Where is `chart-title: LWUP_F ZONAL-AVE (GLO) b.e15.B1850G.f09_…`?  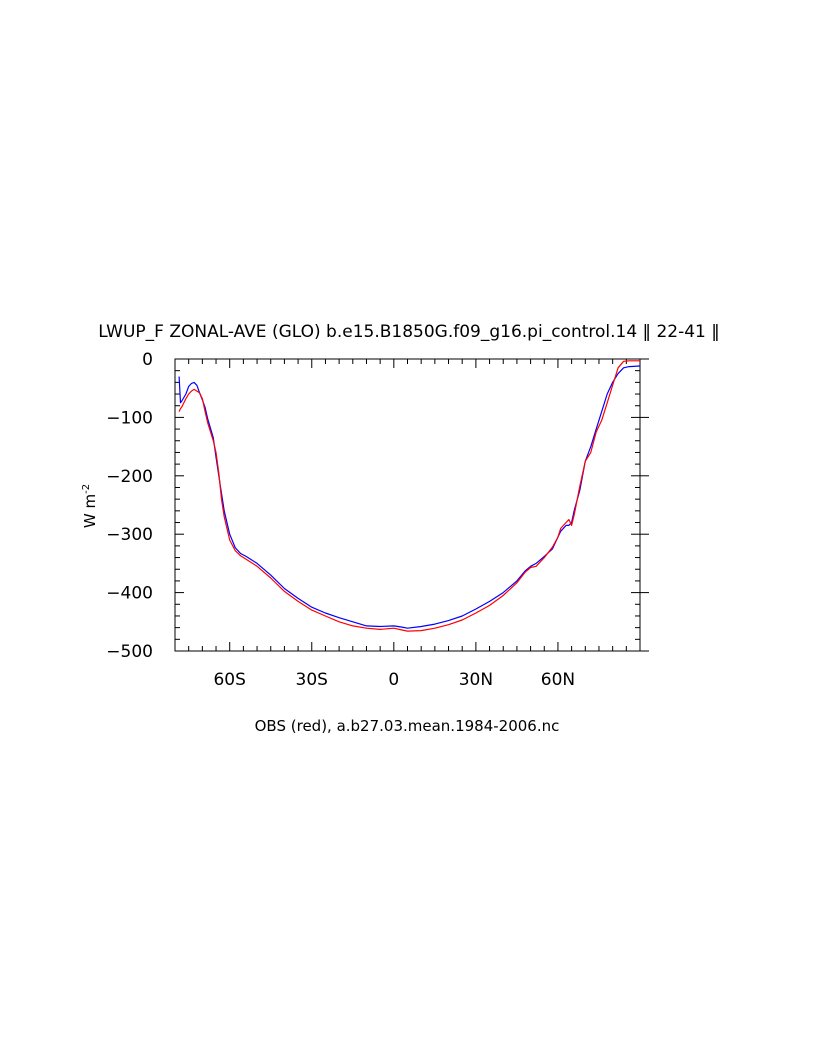
chart-title: LWUP_F ZONAL-AVE (GLO) b.e15.B1850G.f09_… is located at coordinates (409, 332).